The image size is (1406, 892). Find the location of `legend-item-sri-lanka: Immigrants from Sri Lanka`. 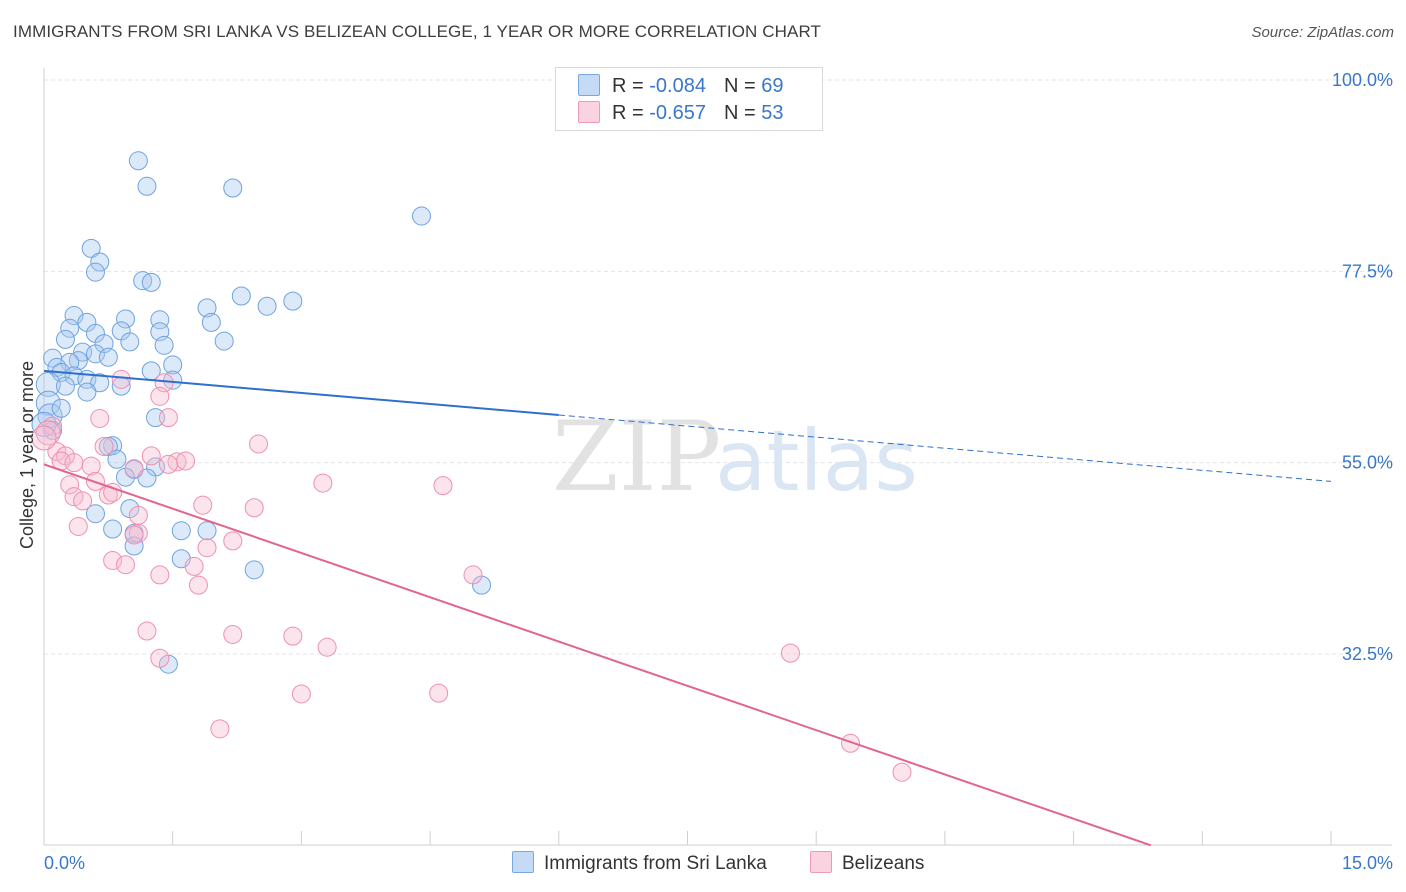

legend-item-sri-lanka: Immigrants from Sri Lanka is located at coordinates (639, 863).